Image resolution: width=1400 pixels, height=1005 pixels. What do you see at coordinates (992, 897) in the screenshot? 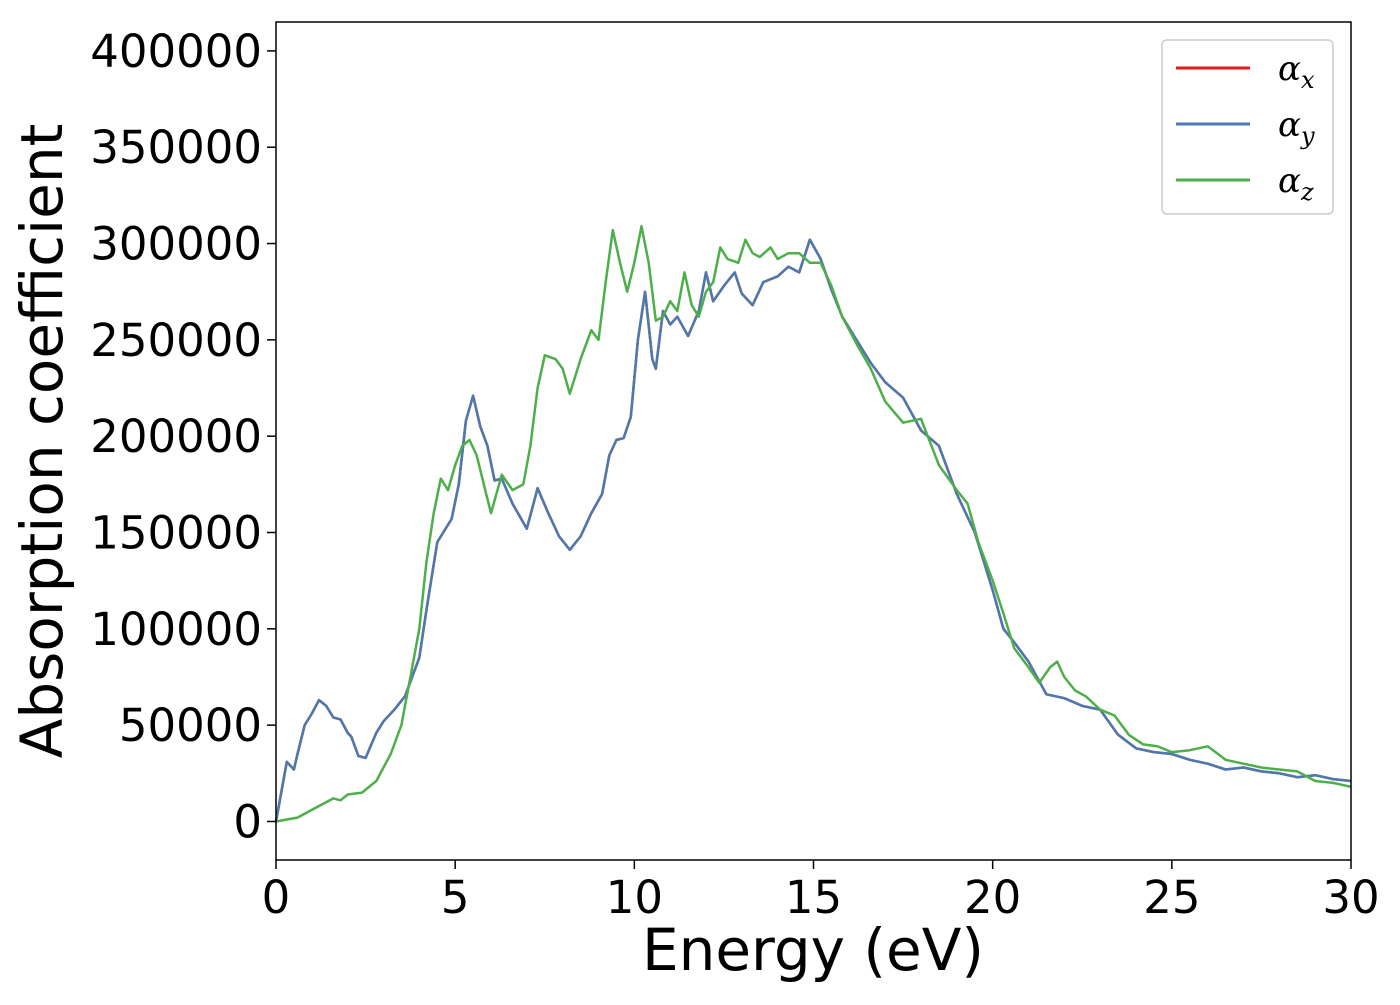
I see `x-tick-label: 20` at bounding box center [992, 897].